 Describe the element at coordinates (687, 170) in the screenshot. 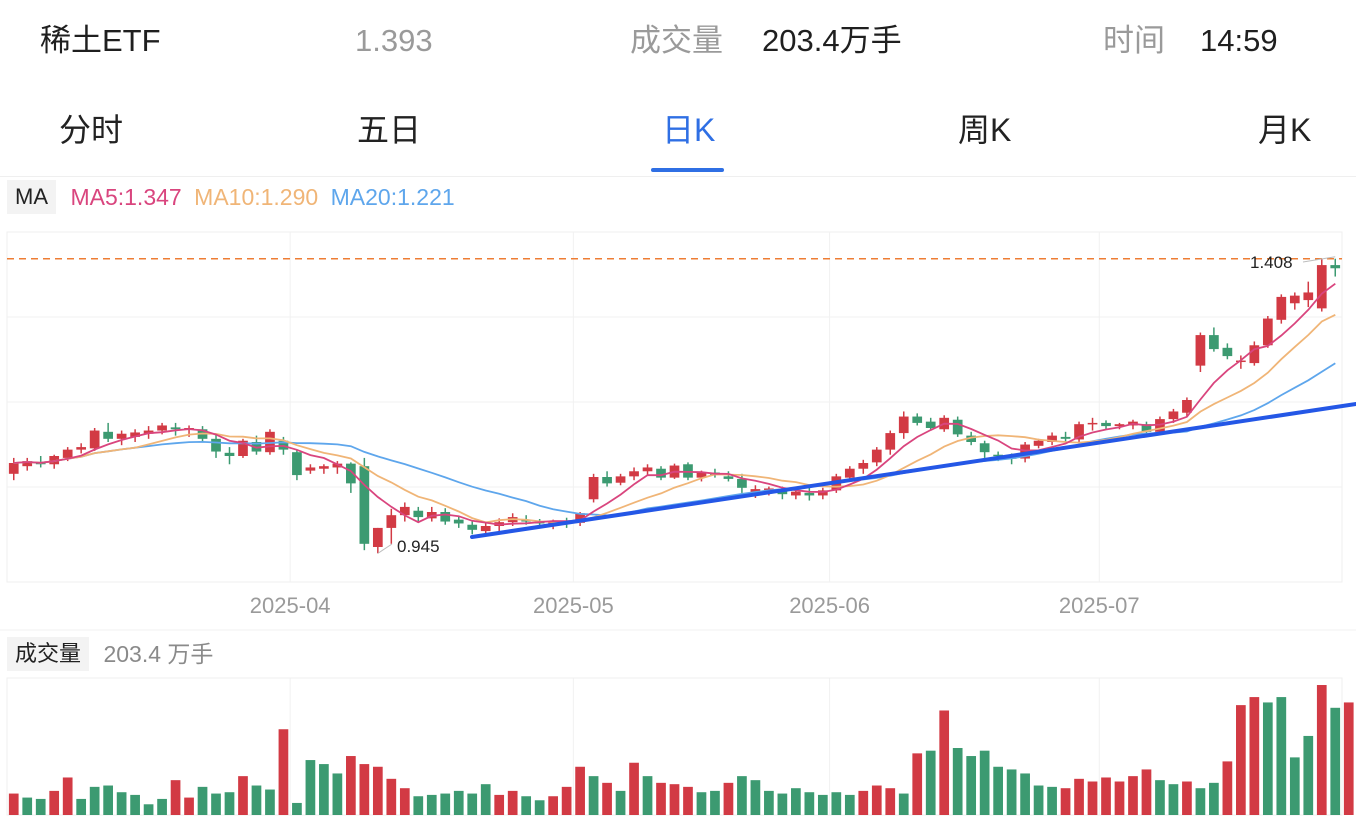

I see `active-tab-indicator` at that location.